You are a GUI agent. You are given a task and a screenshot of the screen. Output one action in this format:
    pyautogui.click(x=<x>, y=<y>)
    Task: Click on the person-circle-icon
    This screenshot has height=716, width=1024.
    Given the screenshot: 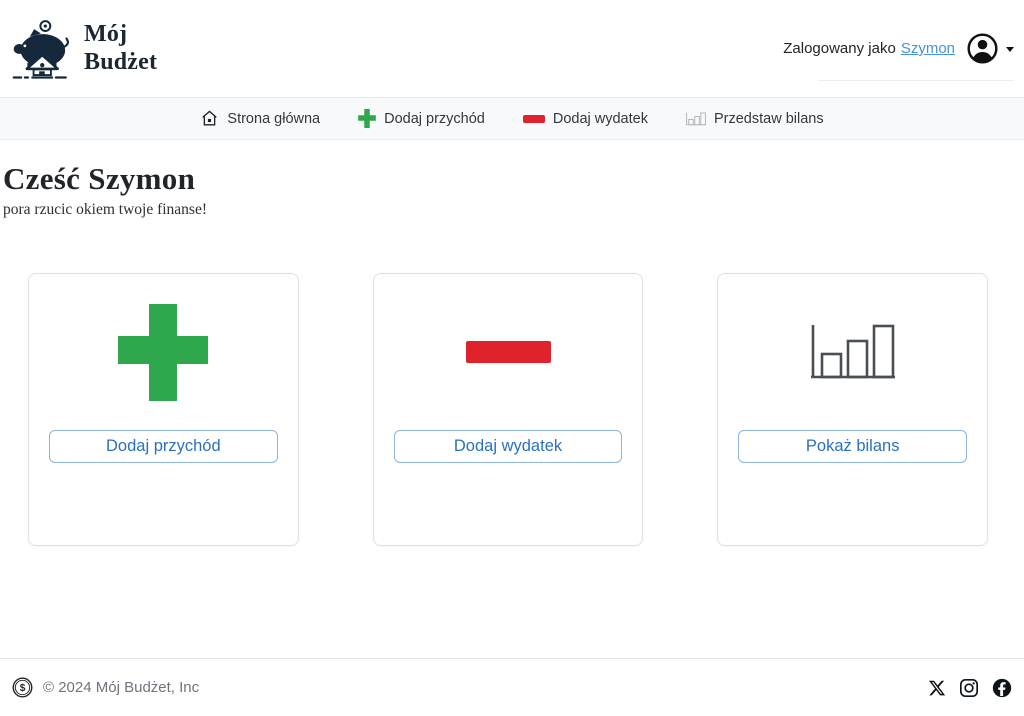 What is the action you would take?
    pyautogui.click(x=982, y=48)
    